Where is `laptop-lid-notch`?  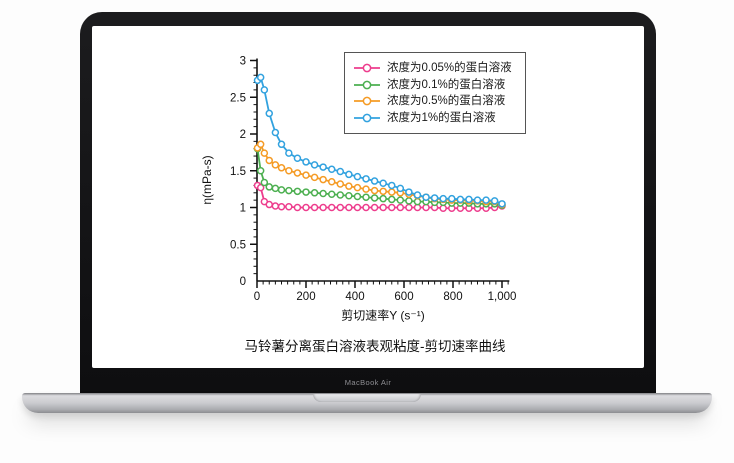
laptop-lid-notch is located at coordinates (367, 398).